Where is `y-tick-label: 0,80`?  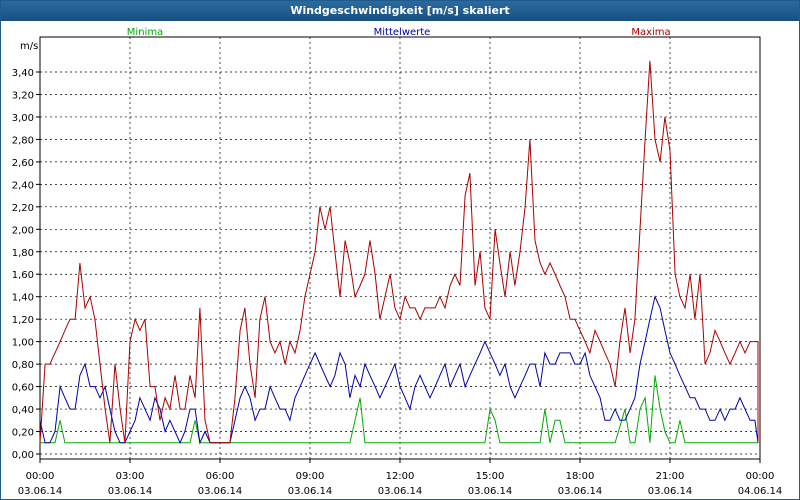 y-tick-label: 0,80 is located at coordinates (23, 365).